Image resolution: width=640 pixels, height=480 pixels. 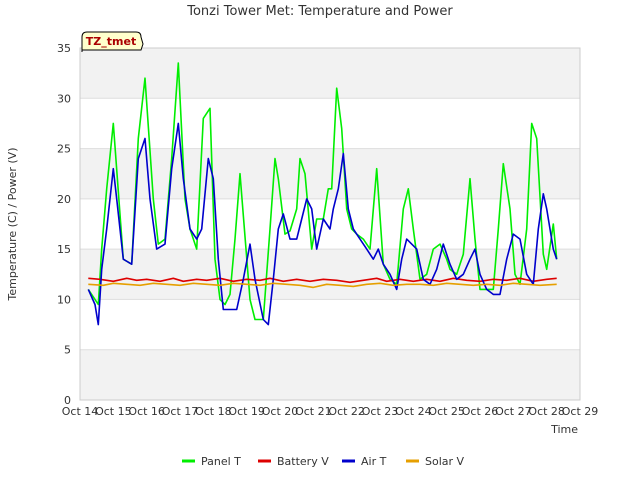 I want to click on x-tick-label: Oct 19, so click(x=246, y=411).